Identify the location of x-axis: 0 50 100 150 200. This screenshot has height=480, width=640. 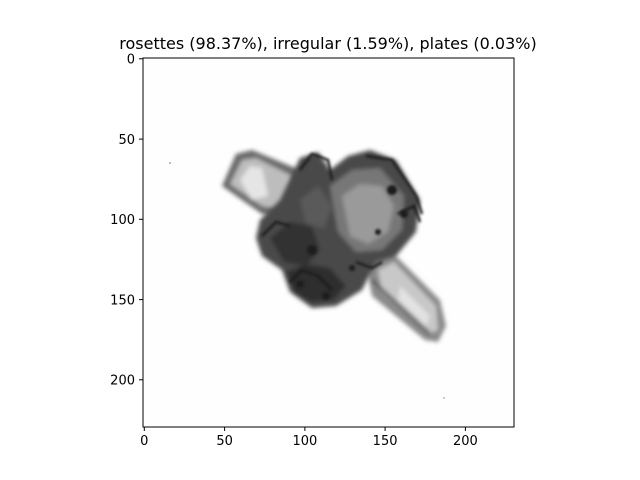
(309, 438).